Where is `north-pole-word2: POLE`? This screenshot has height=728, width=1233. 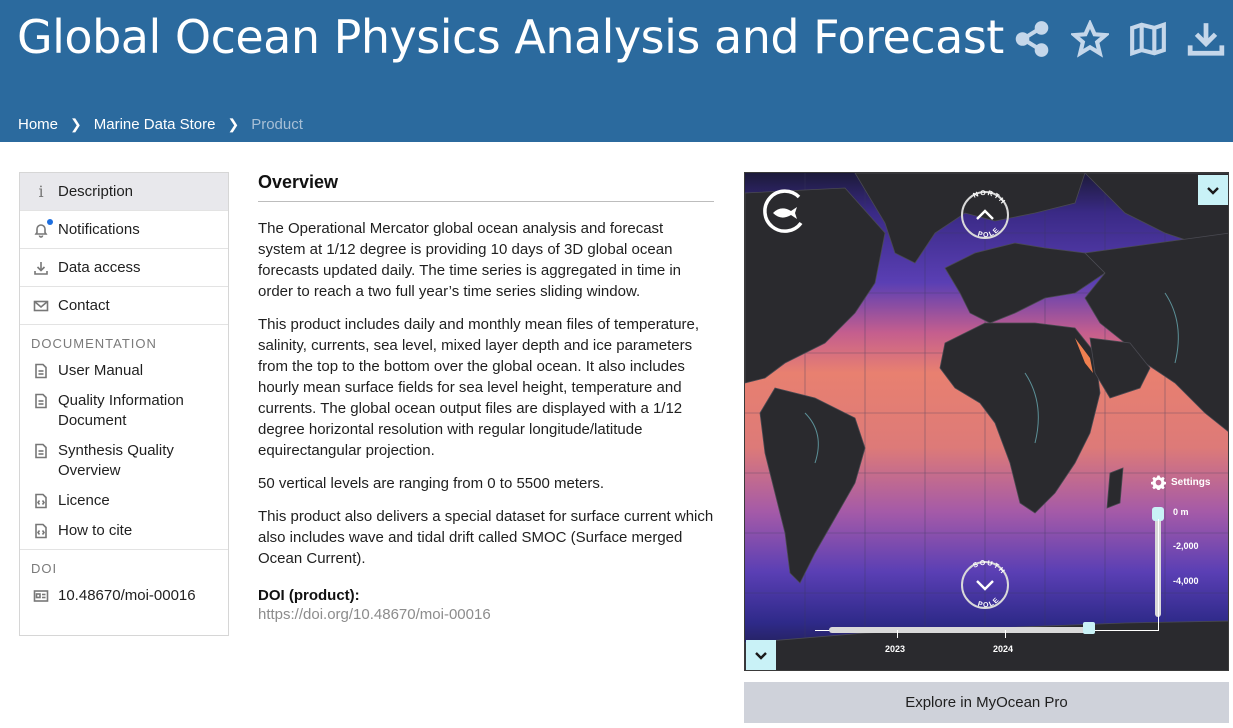 north-pole-word2: POLE is located at coordinates (988, 232).